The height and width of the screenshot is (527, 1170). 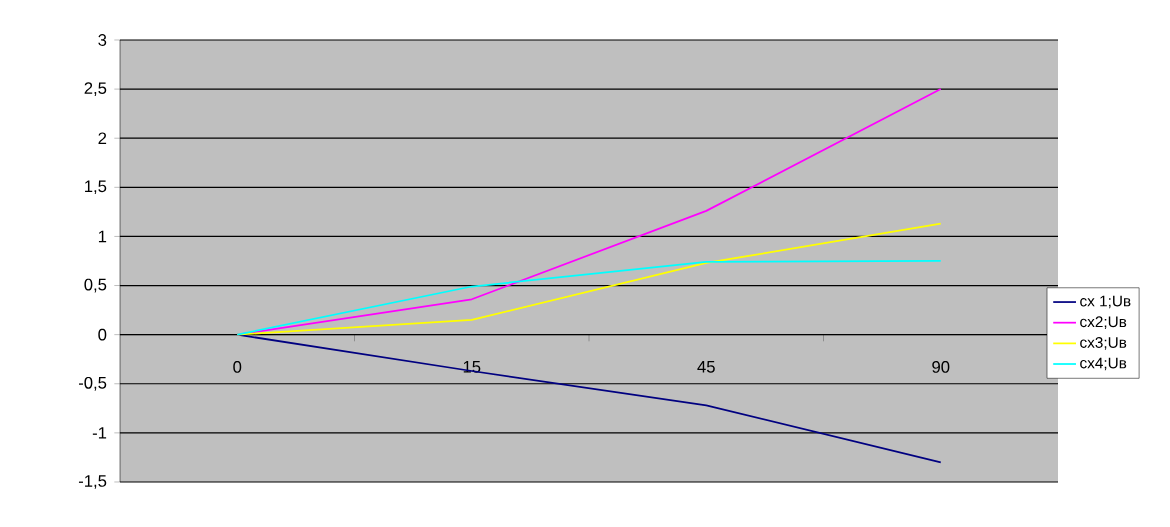 What do you see at coordinates (102, 40) in the screenshot?
I see `y-tick-label: 3` at bounding box center [102, 40].